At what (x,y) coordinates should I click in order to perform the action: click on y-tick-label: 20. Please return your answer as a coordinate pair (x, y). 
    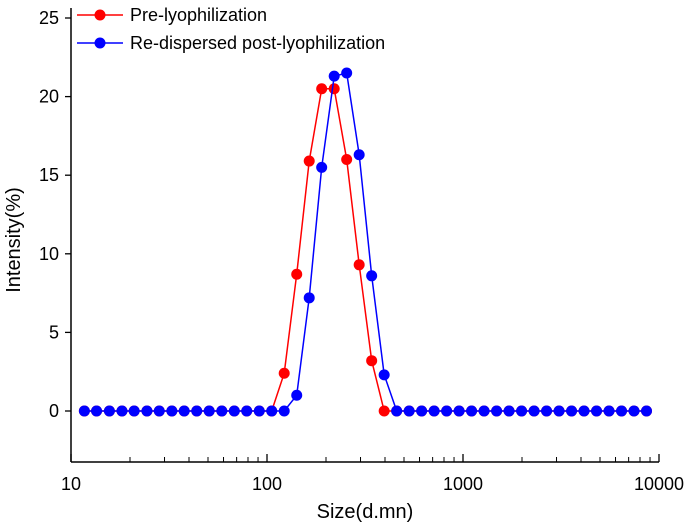
    Looking at the image, I should click on (49, 97).